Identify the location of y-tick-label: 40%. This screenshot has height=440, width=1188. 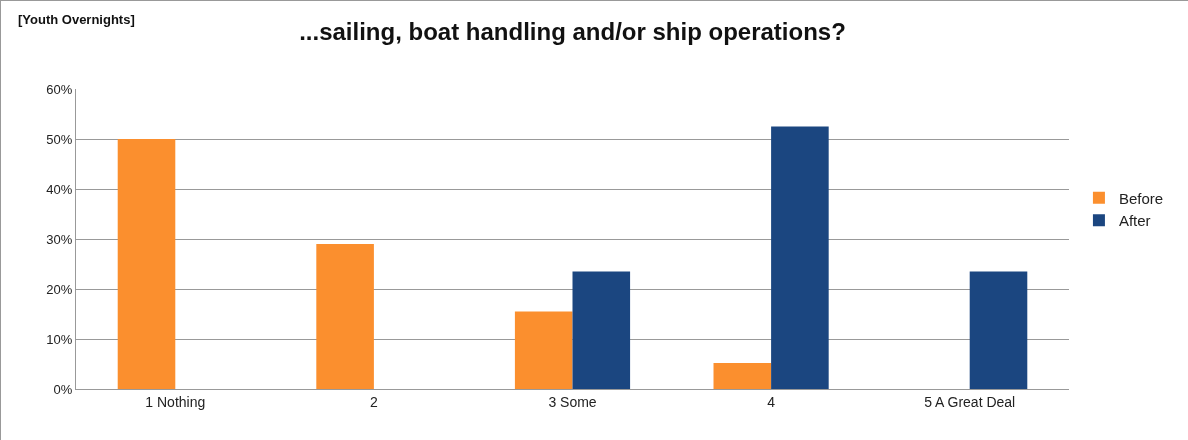
(59, 189).